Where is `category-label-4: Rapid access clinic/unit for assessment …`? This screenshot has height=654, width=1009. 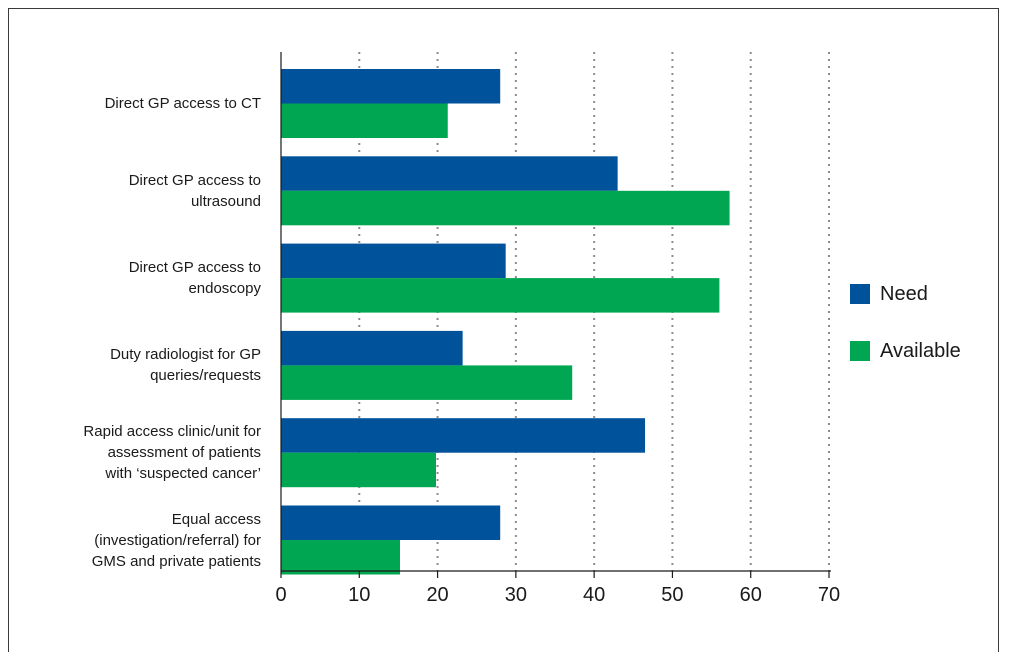 category-label-4: Rapid access clinic/unit for assessment … is located at coordinates (172, 453).